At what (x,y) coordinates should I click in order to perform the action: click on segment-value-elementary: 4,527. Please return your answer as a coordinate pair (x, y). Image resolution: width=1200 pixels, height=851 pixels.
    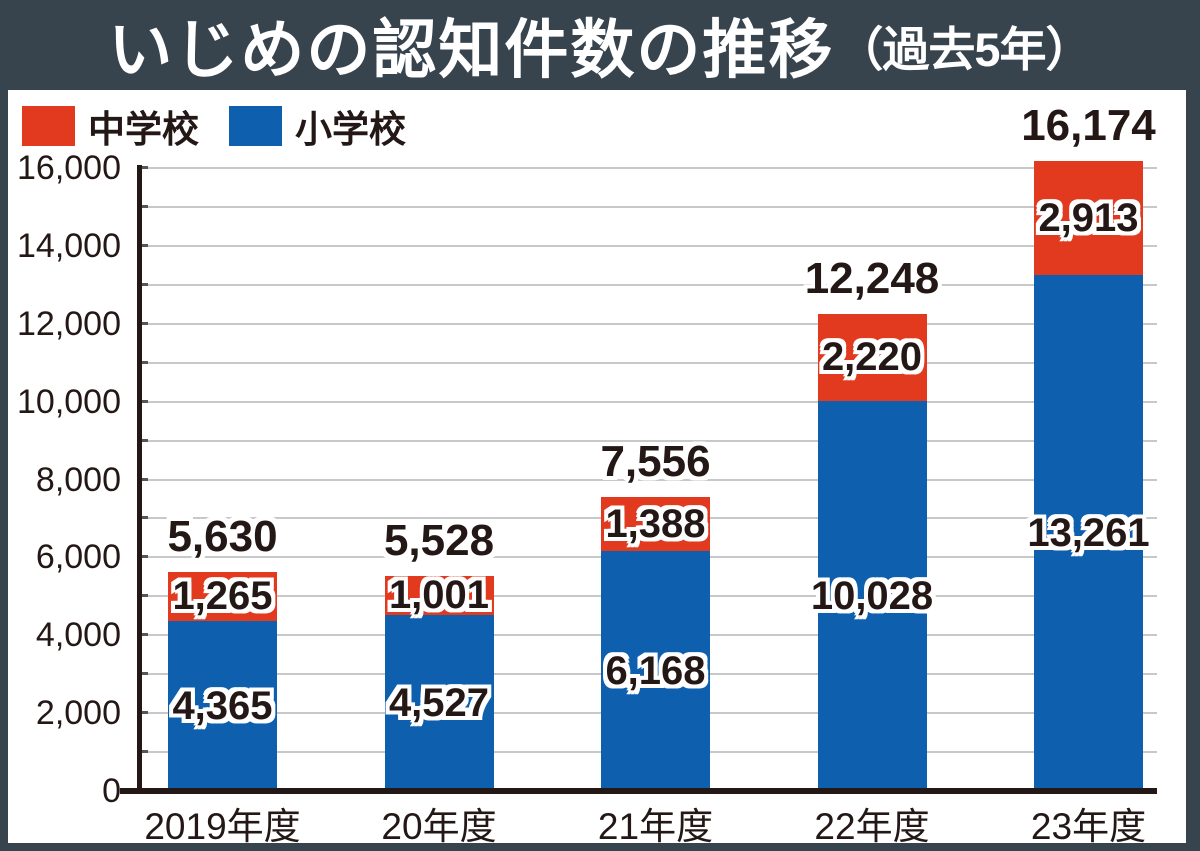
    Looking at the image, I should click on (439, 702).